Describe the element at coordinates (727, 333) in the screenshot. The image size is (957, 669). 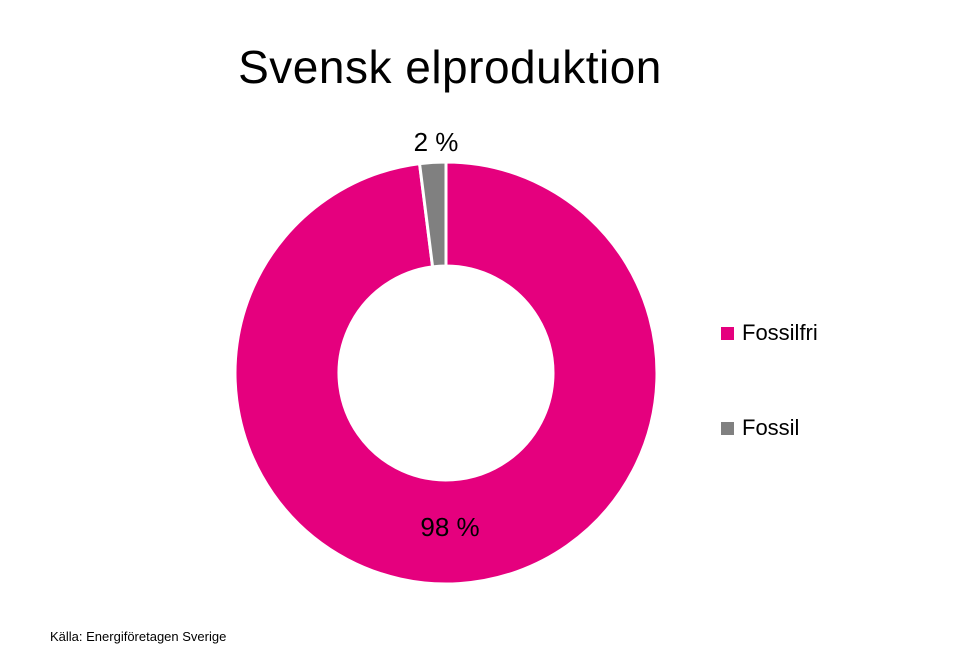
I see `legend-swatch-fossilfri` at that location.